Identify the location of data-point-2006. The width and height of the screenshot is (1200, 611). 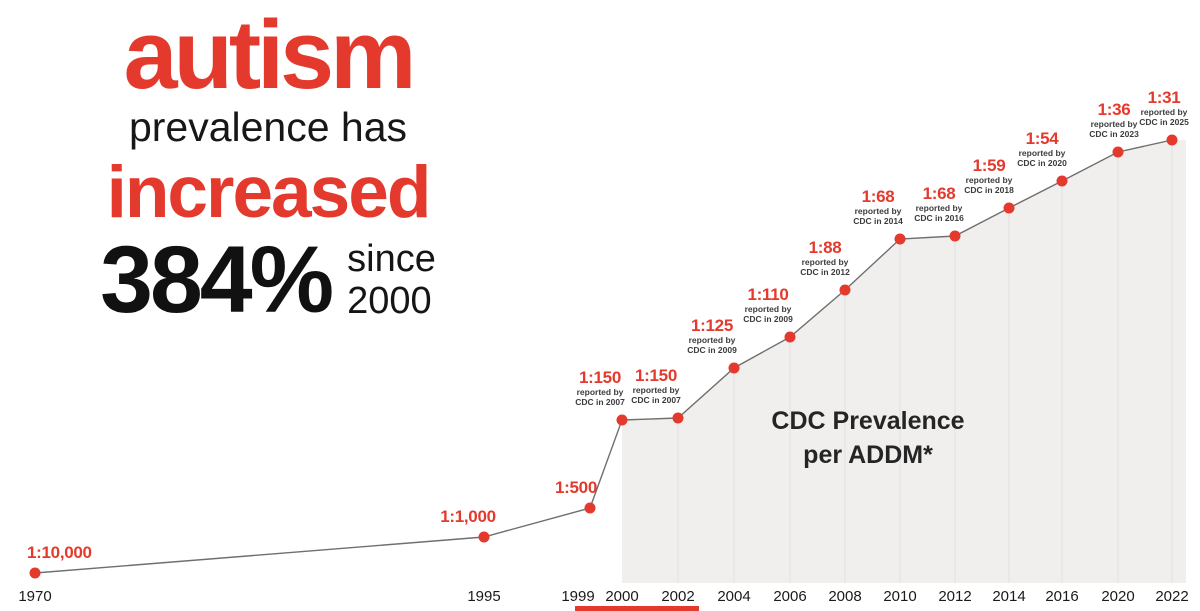
(790, 337).